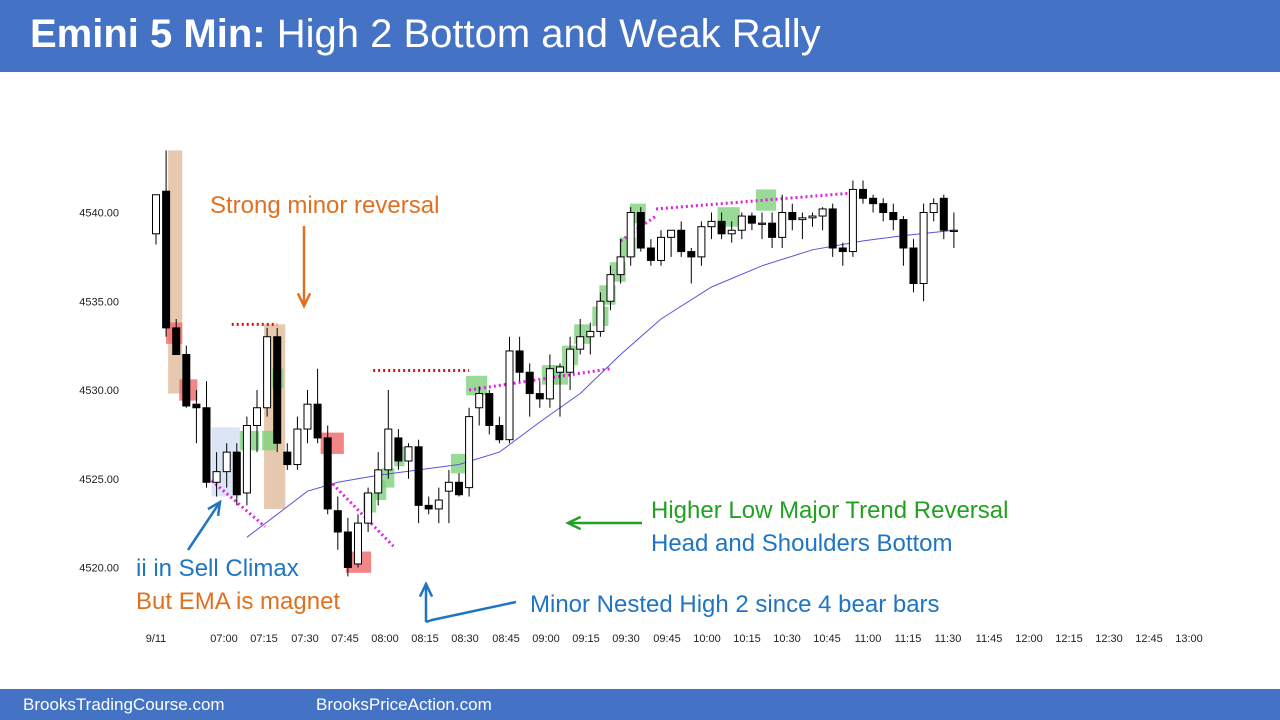 Image resolution: width=1280 pixels, height=720 pixels. What do you see at coordinates (829, 510) in the screenshot?
I see `annotation-text: Higher Low Major Trend Reversal` at bounding box center [829, 510].